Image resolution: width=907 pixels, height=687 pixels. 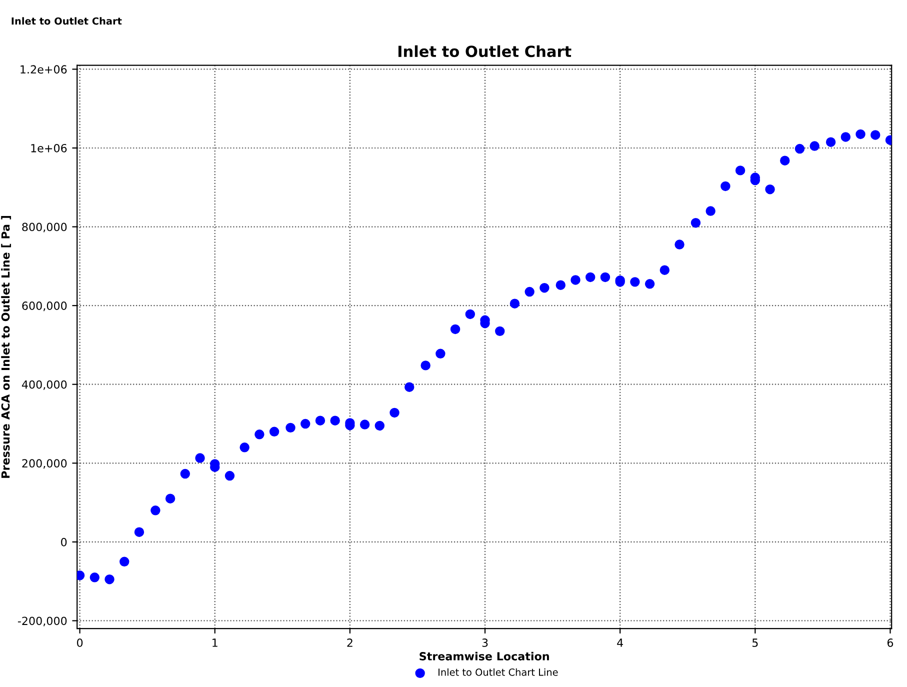 I want to click on x-tick-label: 5, so click(x=755, y=642).